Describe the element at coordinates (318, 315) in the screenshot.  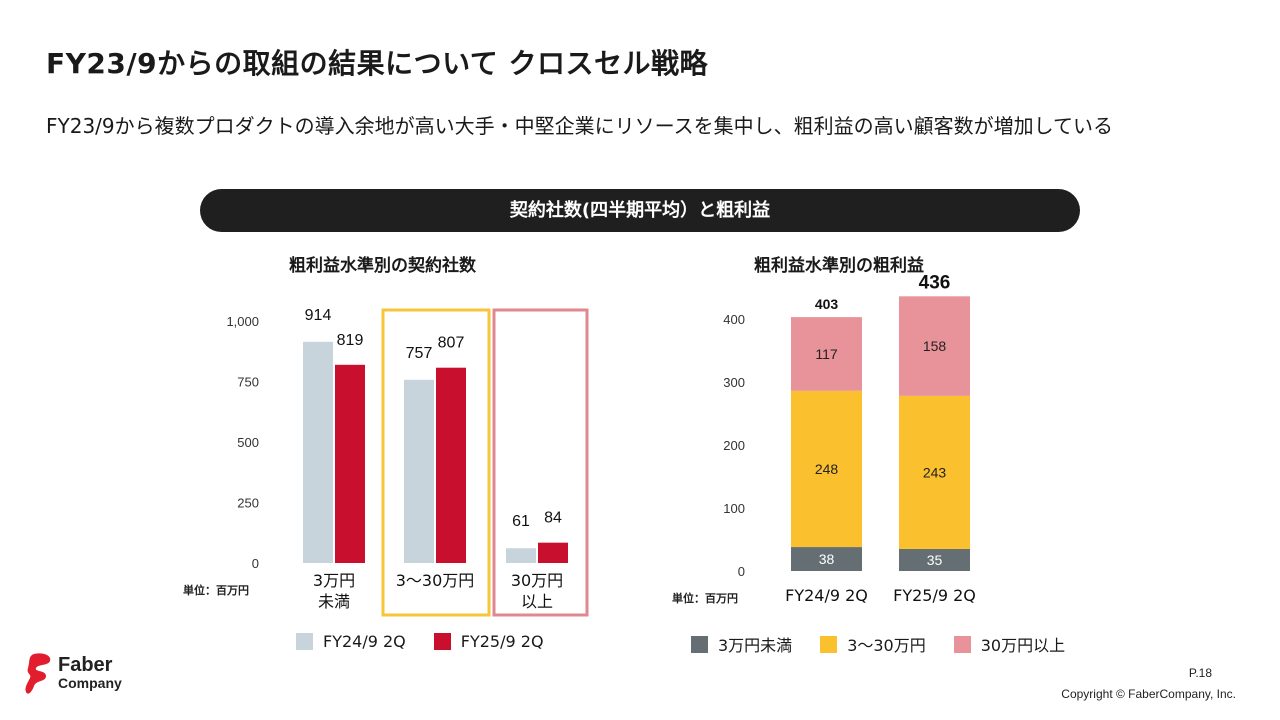
I see `left-bar-value-label: 914` at that location.